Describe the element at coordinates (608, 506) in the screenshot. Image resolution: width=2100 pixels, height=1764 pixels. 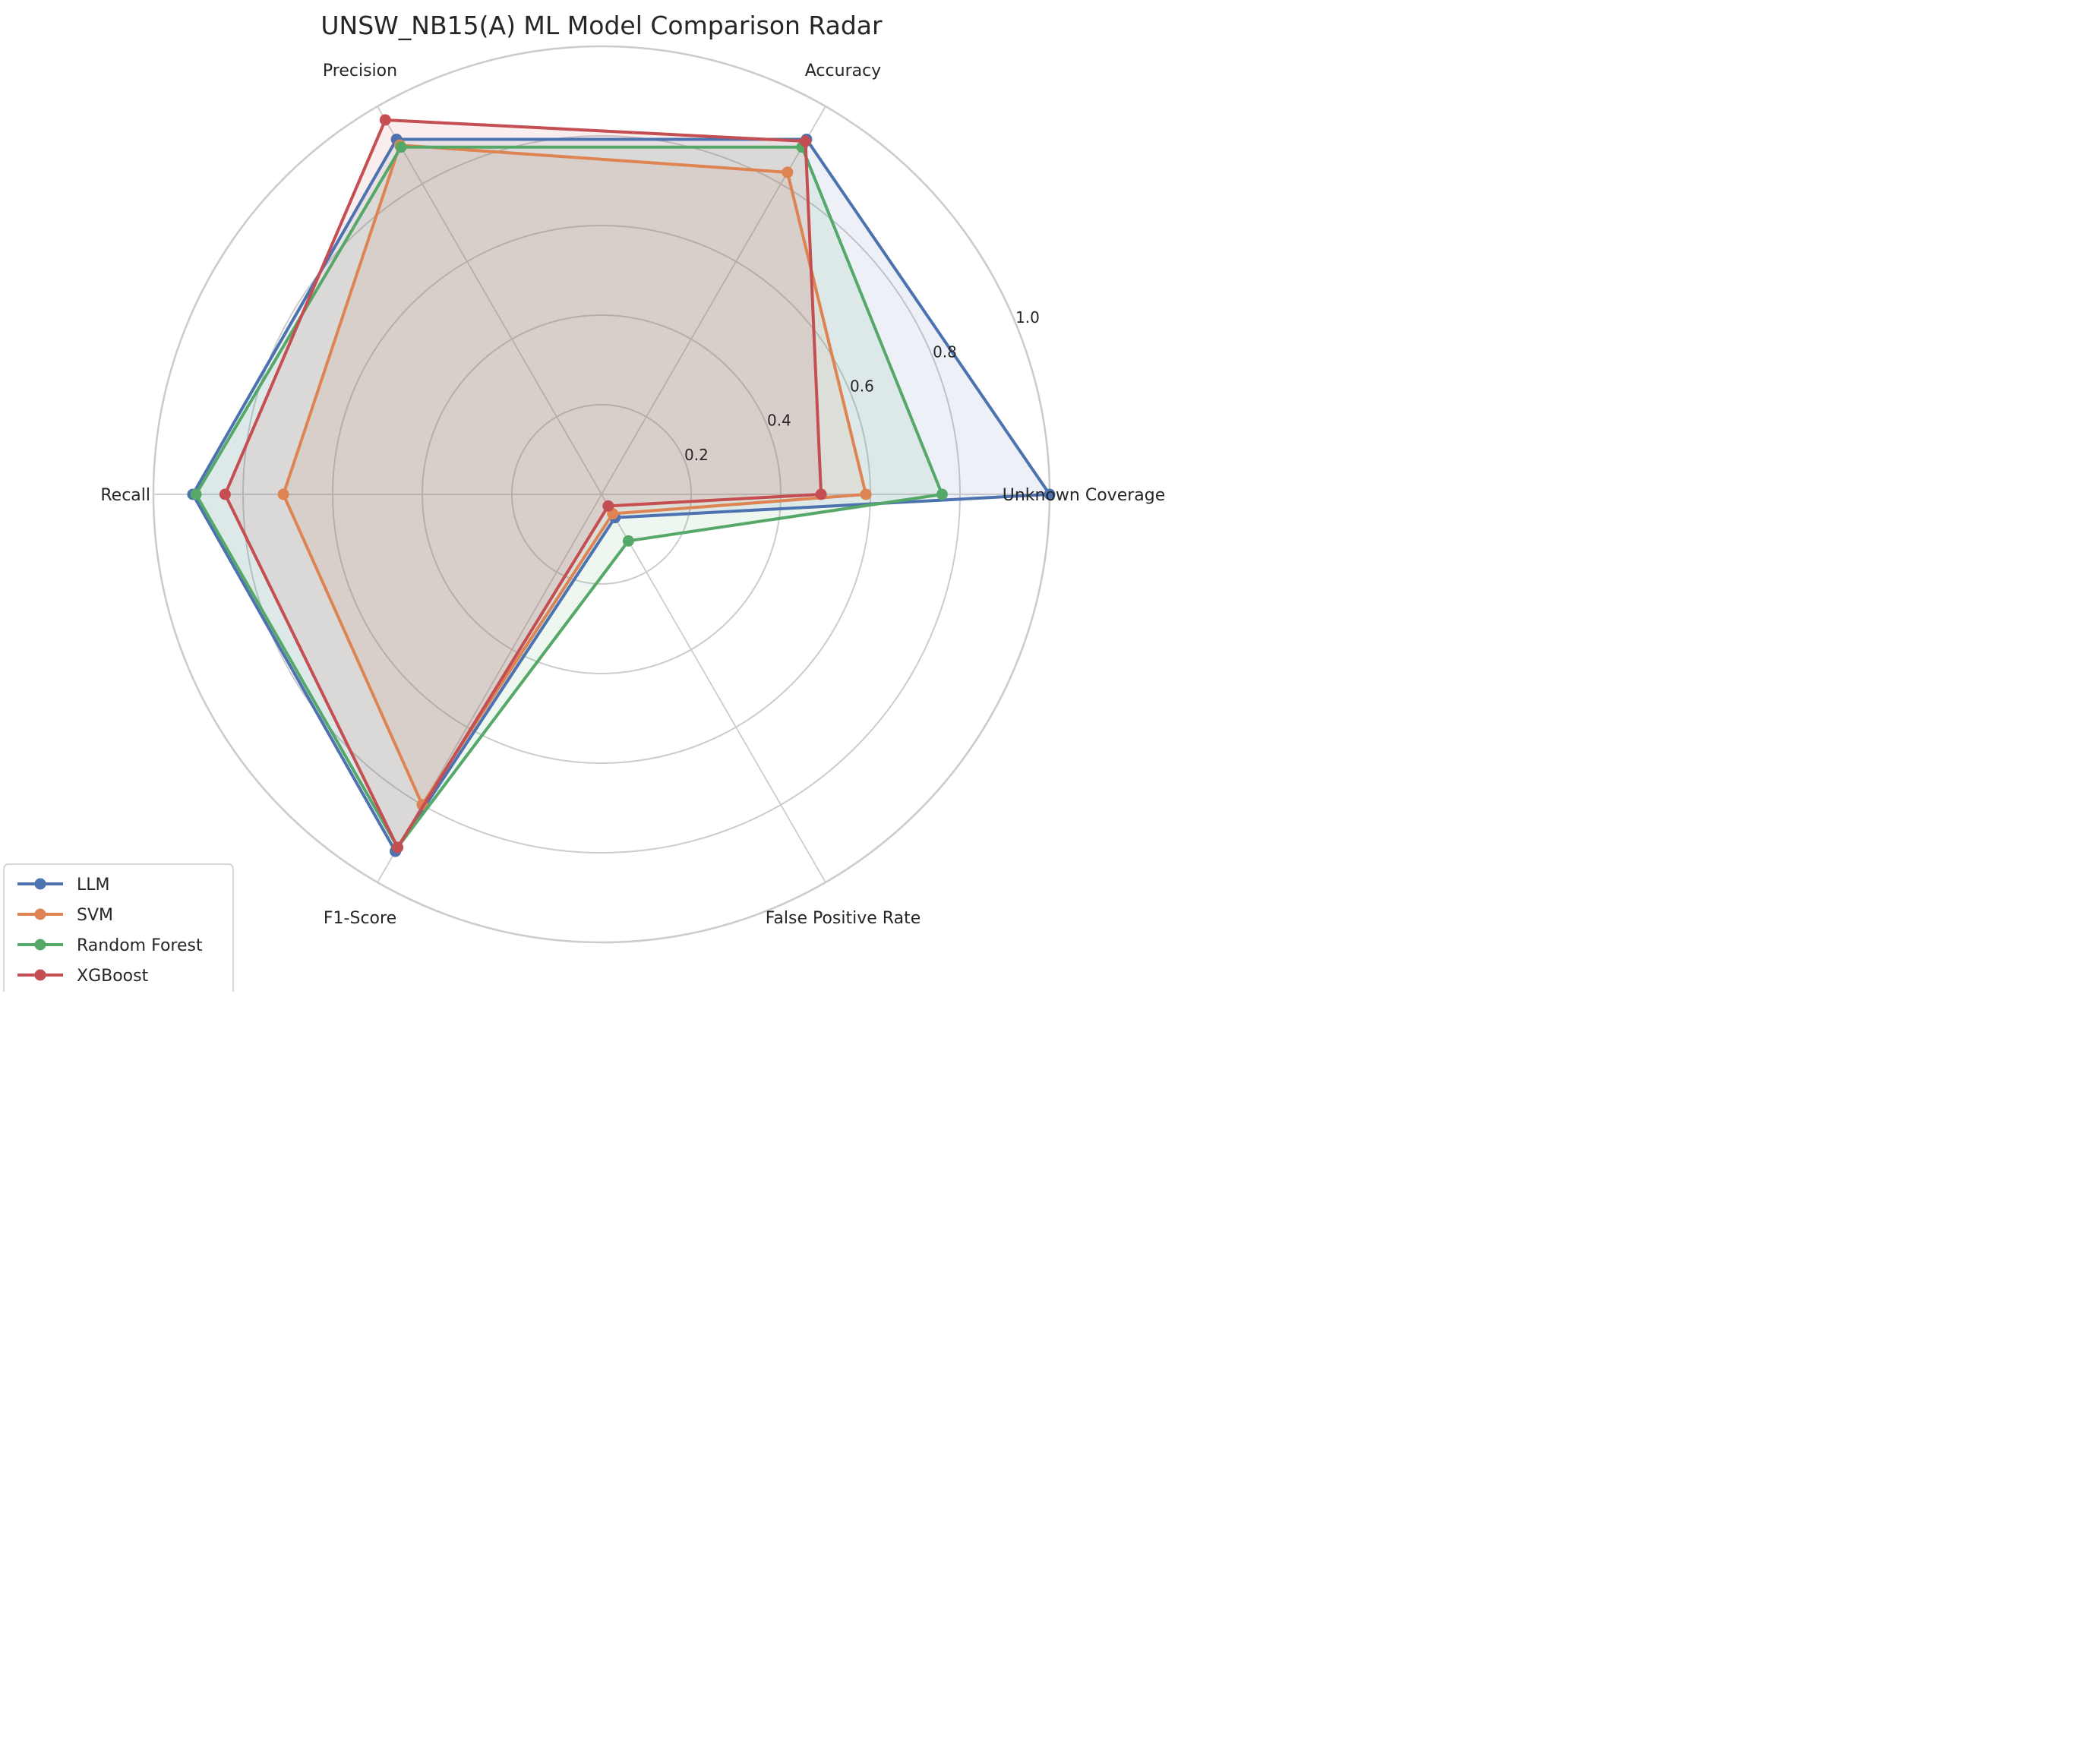
I see `point-xgboost-false-positive-rate` at that location.